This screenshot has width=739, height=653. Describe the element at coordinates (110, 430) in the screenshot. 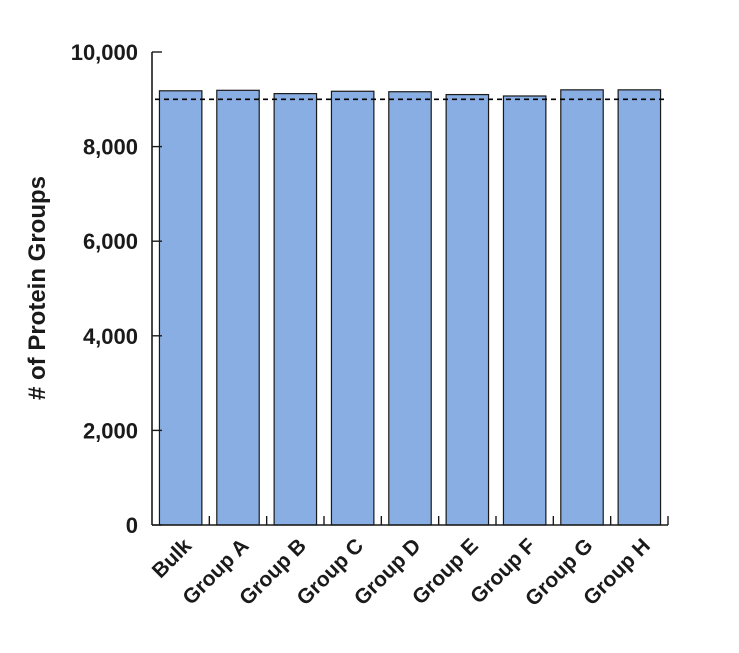

I see `y-tick-label: 2,000` at that location.